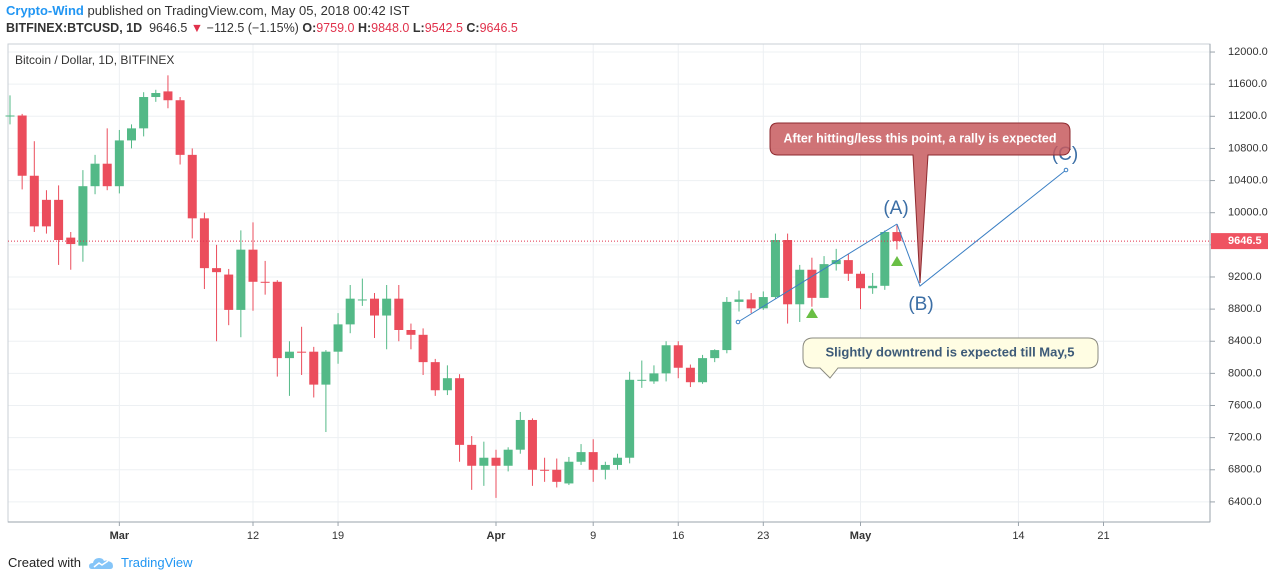  Describe the element at coordinates (1103, 536) in the screenshot. I see `x-tick-label: 21` at that location.